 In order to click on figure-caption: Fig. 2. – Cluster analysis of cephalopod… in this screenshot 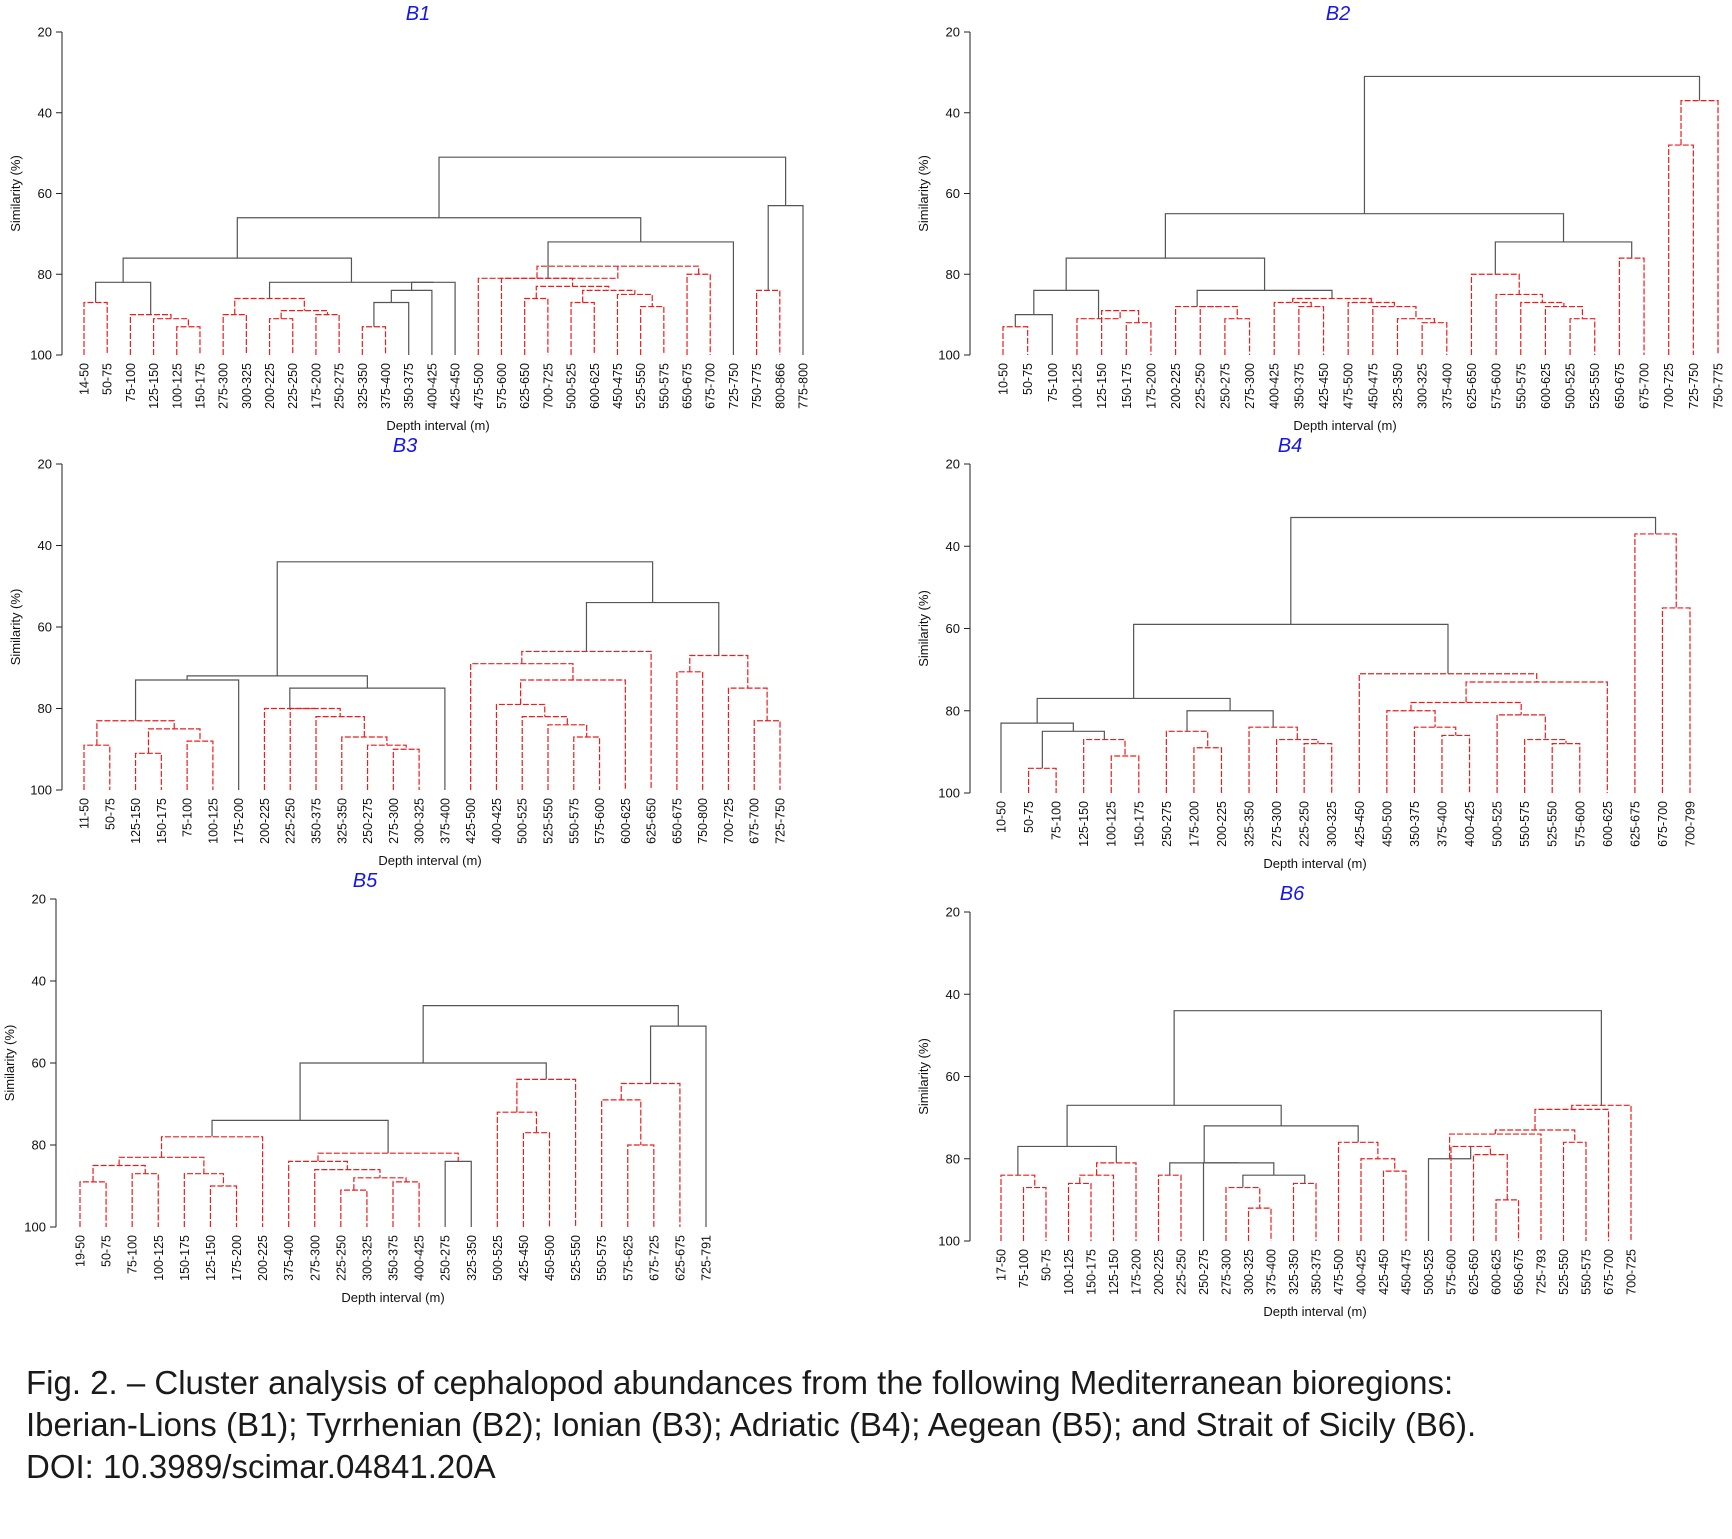, I will do `click(871, 1425)`.